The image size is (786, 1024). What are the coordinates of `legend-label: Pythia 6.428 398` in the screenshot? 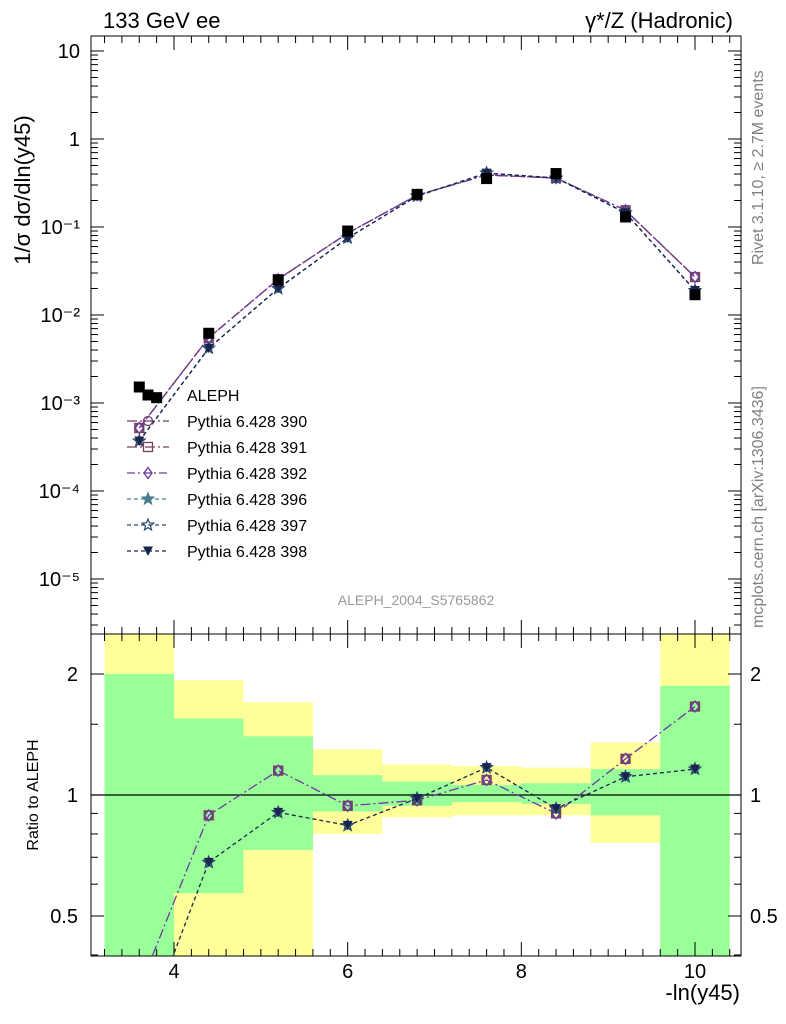 It's located at (247, 552).